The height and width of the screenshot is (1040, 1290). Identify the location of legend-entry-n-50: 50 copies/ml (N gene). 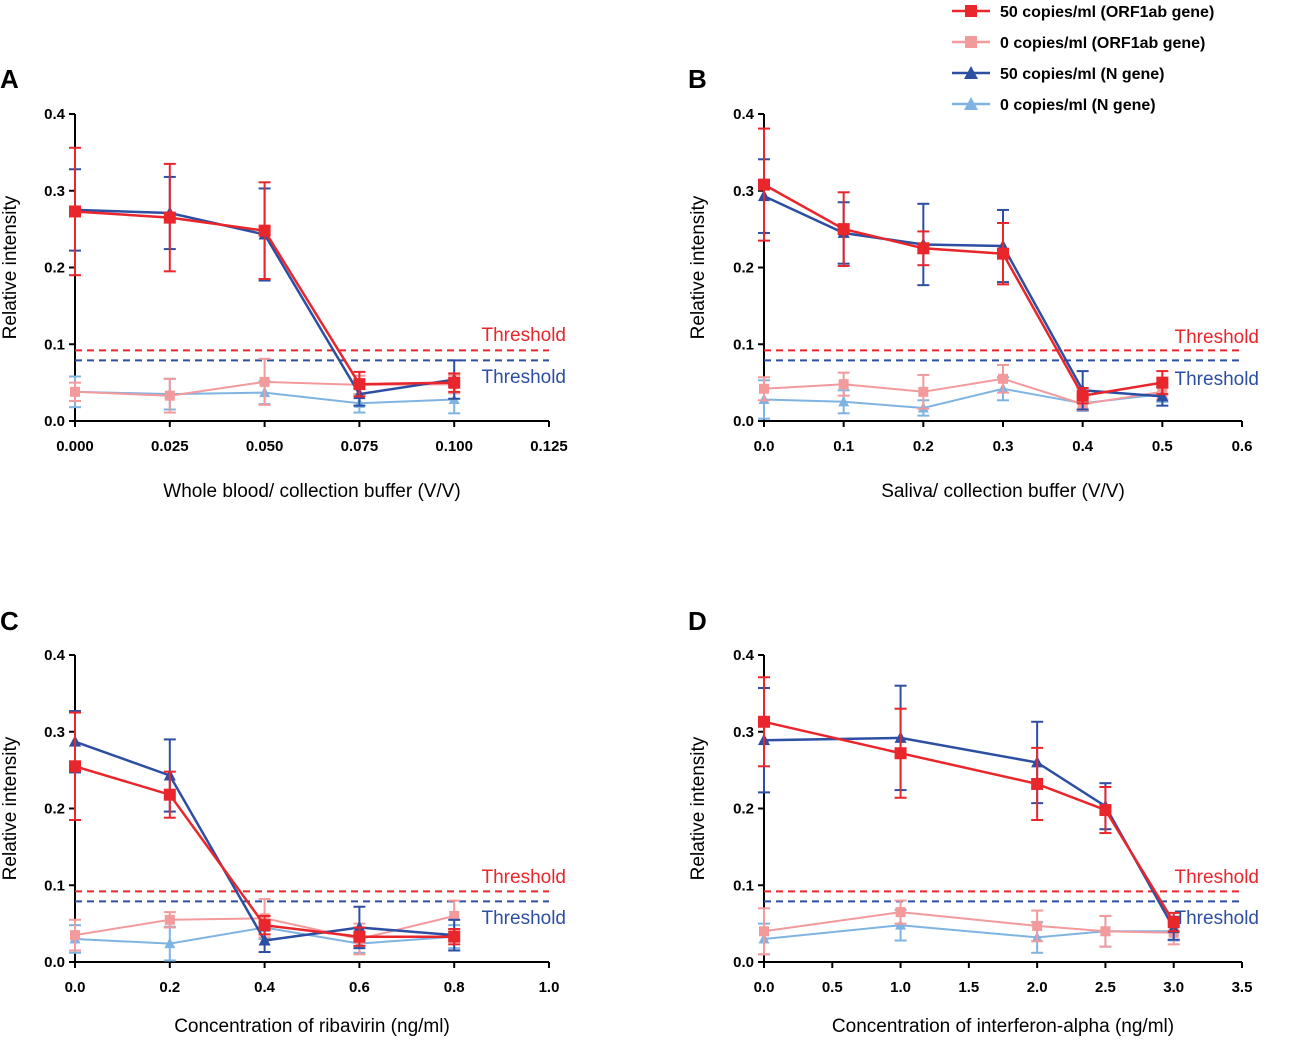
(1058, 74).